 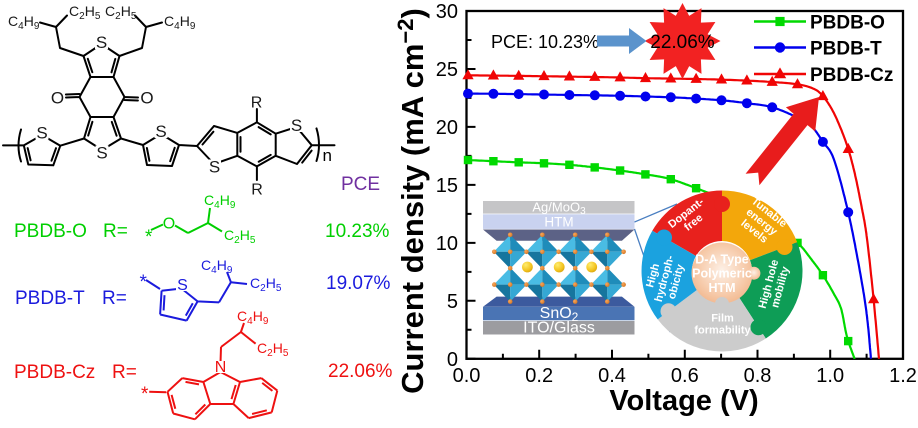 I want to click on svg-text: N, so click(x=221, y=367).